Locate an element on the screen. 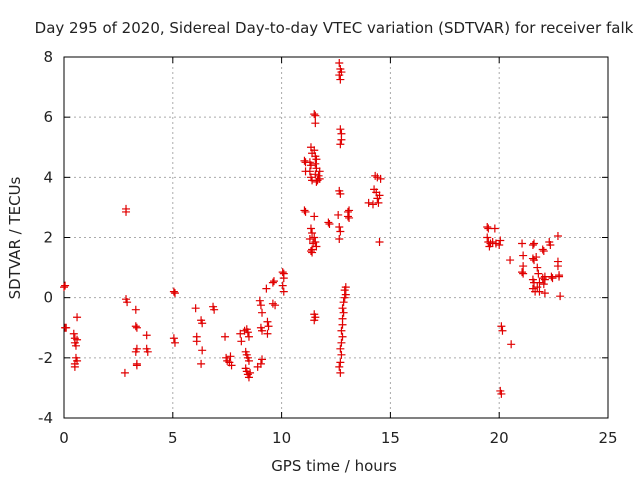 The width and height of the screenshot is (640, 480). x-axis-label: GPS time / hours is located at coordinates (334, 466).